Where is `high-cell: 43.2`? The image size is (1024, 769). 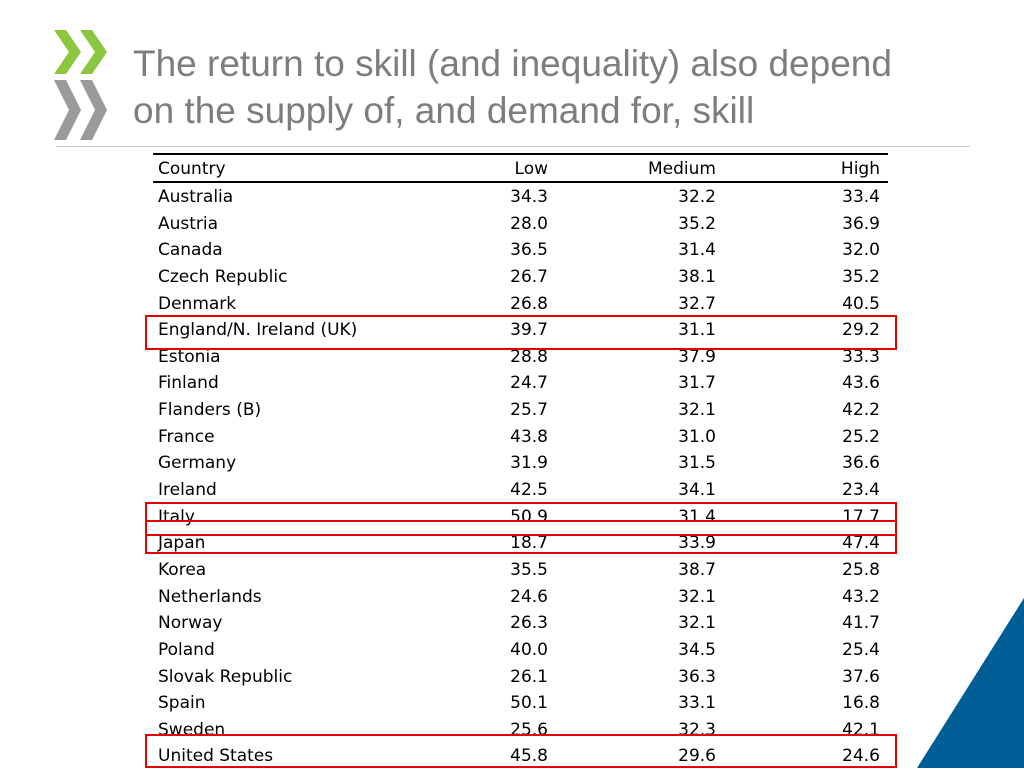
high-cell: 43.2 is located at coordinates (861, 596).